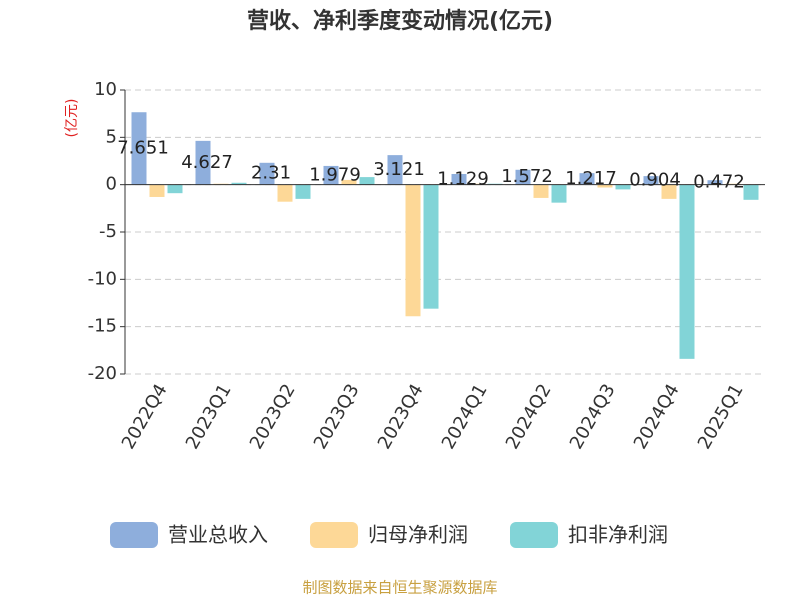  Describe the element at coordinates (593, 417) in the screenshot. I see `x-tick-label: 2024Q3` at that location.